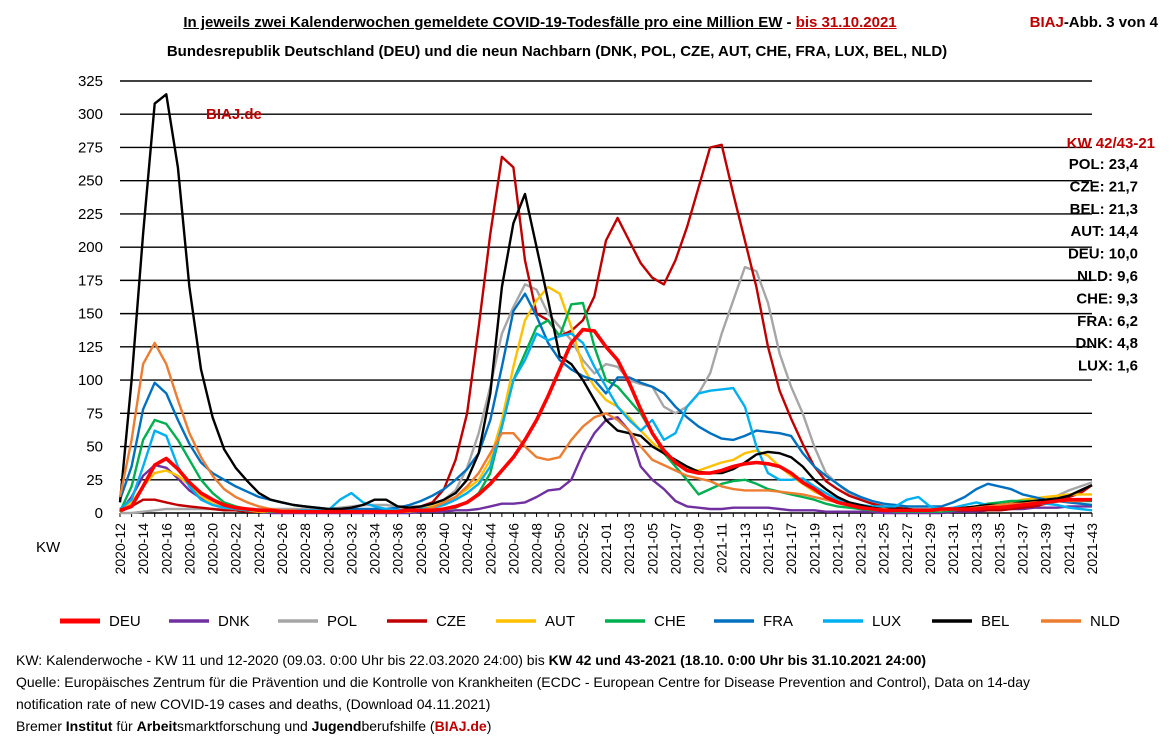 The width and height of the screenshot is (1172, 744). What do you see at coordinates (328, 549) in the screenshot?
I see `x-tick-label-2020-30: 2020-30` at bounding box center [328, 549].